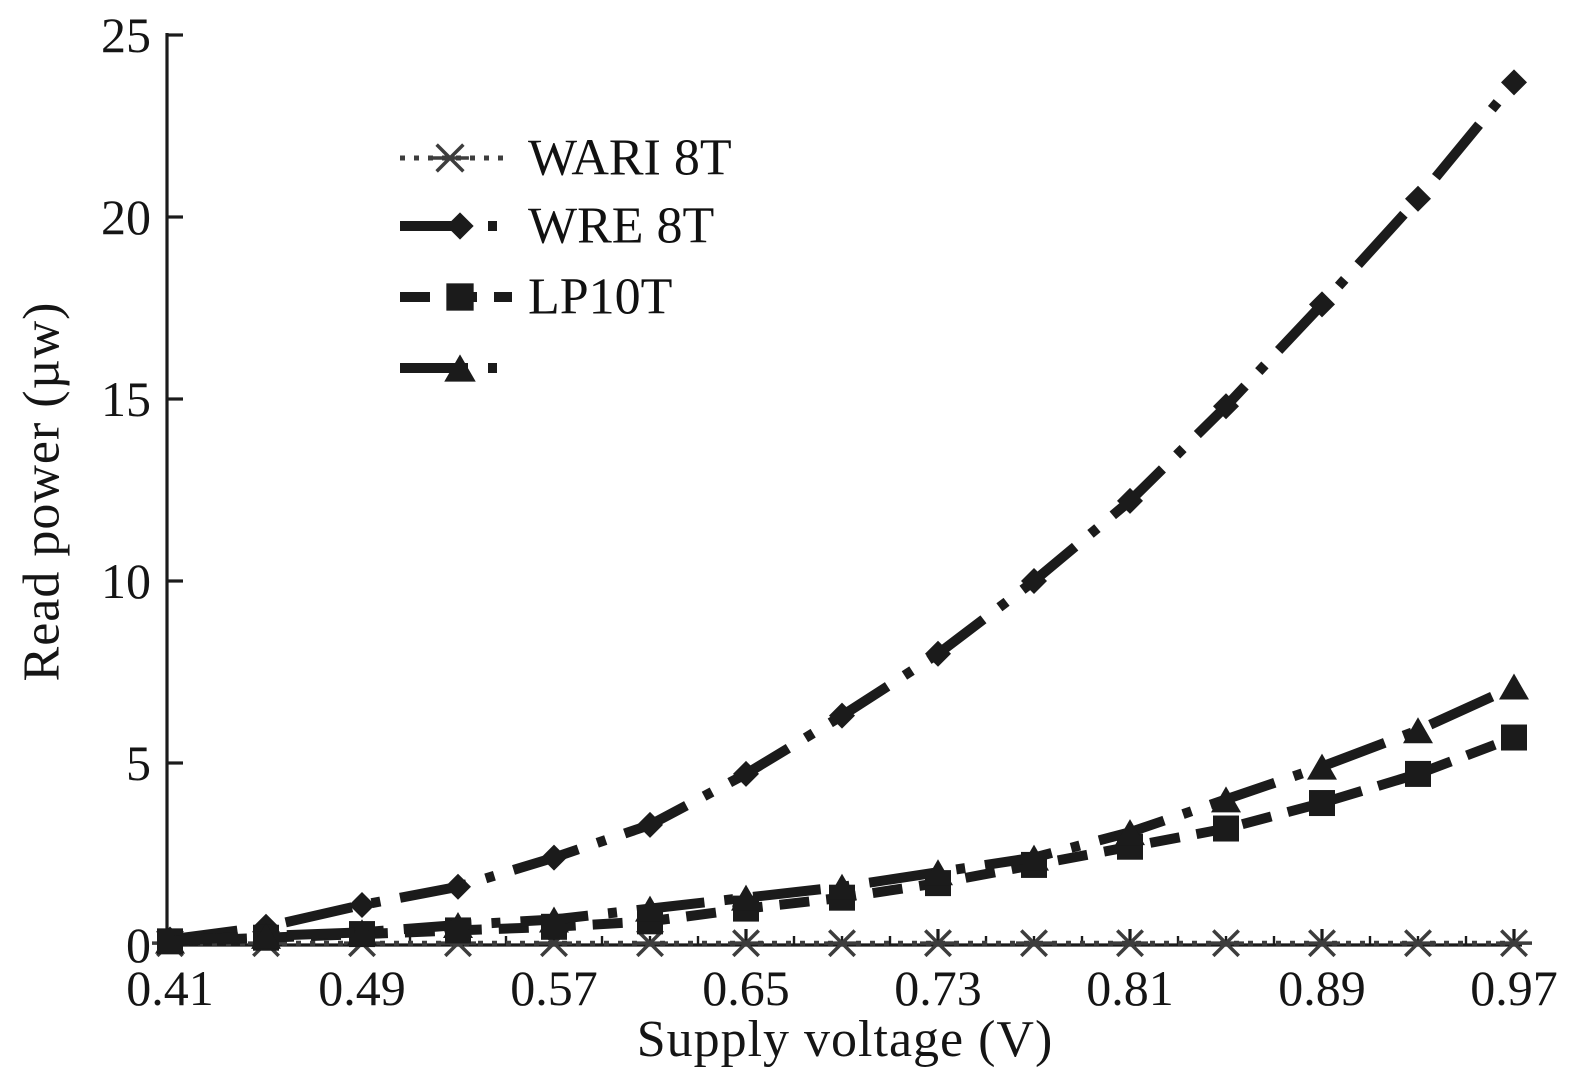  What do you see at coordinates (621, 226) in the screenshot?
I see `legend-label-wre-8t: WRE 8T` at bounding box center [621, 226].